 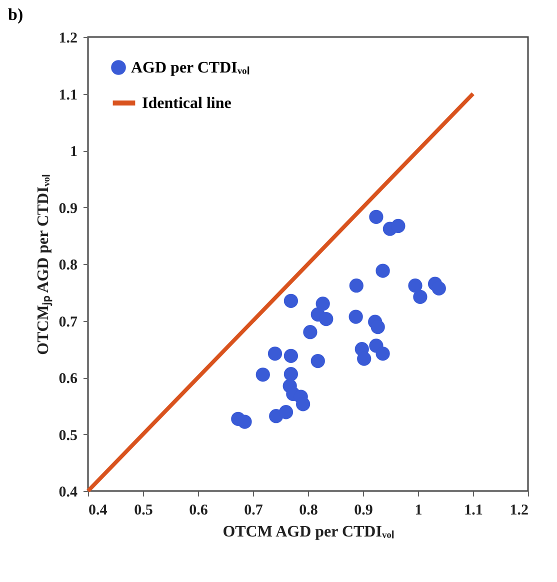 I want to click on x-tick-label: 1.2, so click(x=519, y=510).